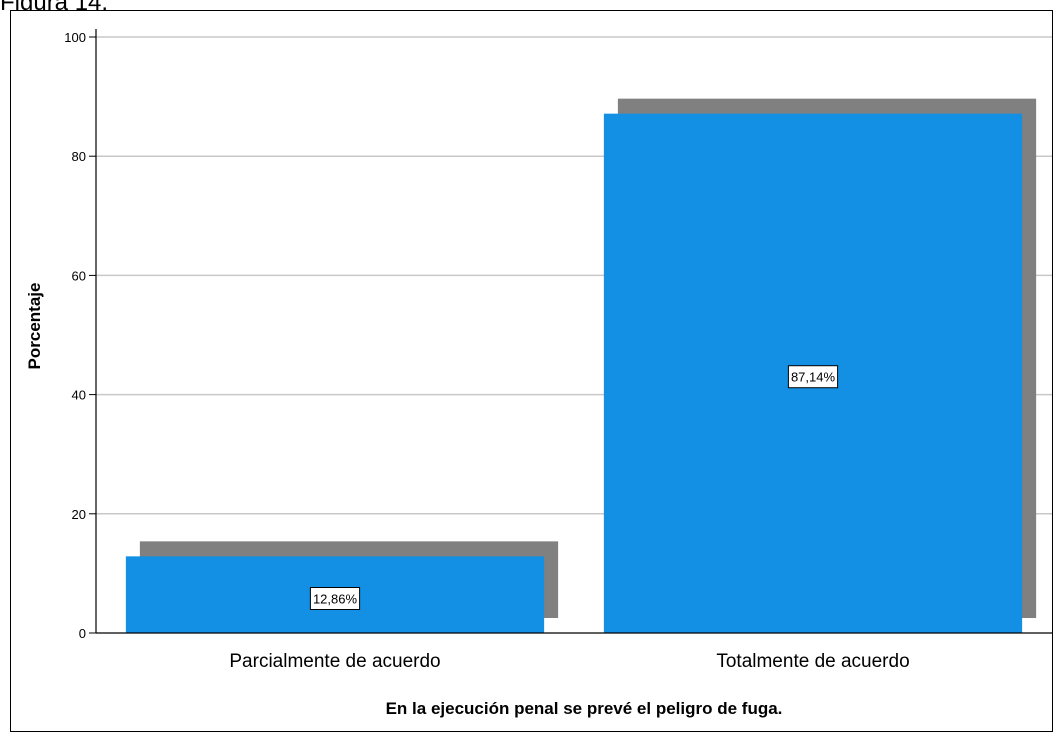 This screenshot has height=735, width=1055. I want to click on data-label: 87,14%, so click(813, 377).